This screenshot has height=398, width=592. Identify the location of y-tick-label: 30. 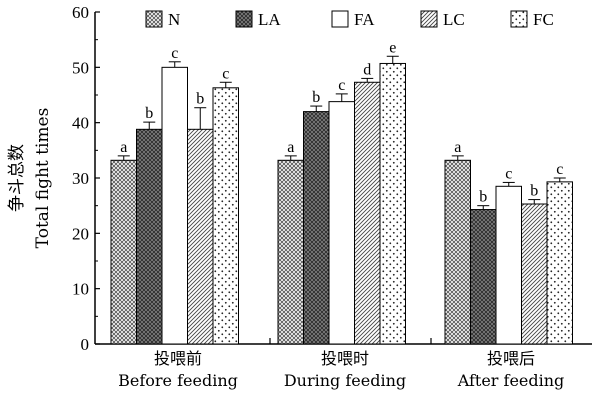
(80, 178).